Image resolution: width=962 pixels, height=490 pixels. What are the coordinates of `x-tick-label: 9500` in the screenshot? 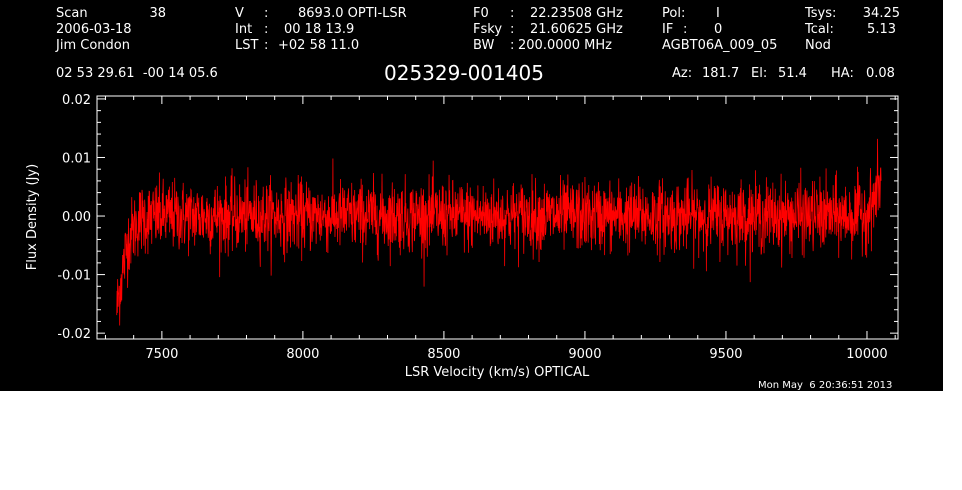 It's located at (725, 354).